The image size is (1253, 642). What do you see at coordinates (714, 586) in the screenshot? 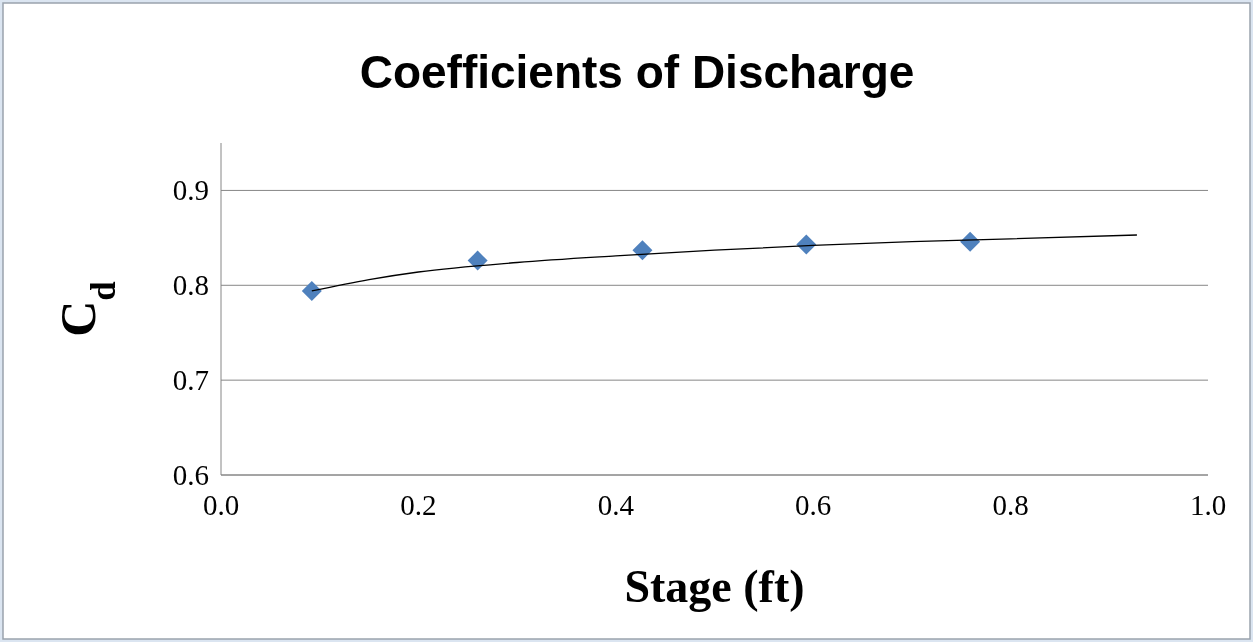
I see `x-axis-title: Stage (ft)` at bounding box center [714, 586].